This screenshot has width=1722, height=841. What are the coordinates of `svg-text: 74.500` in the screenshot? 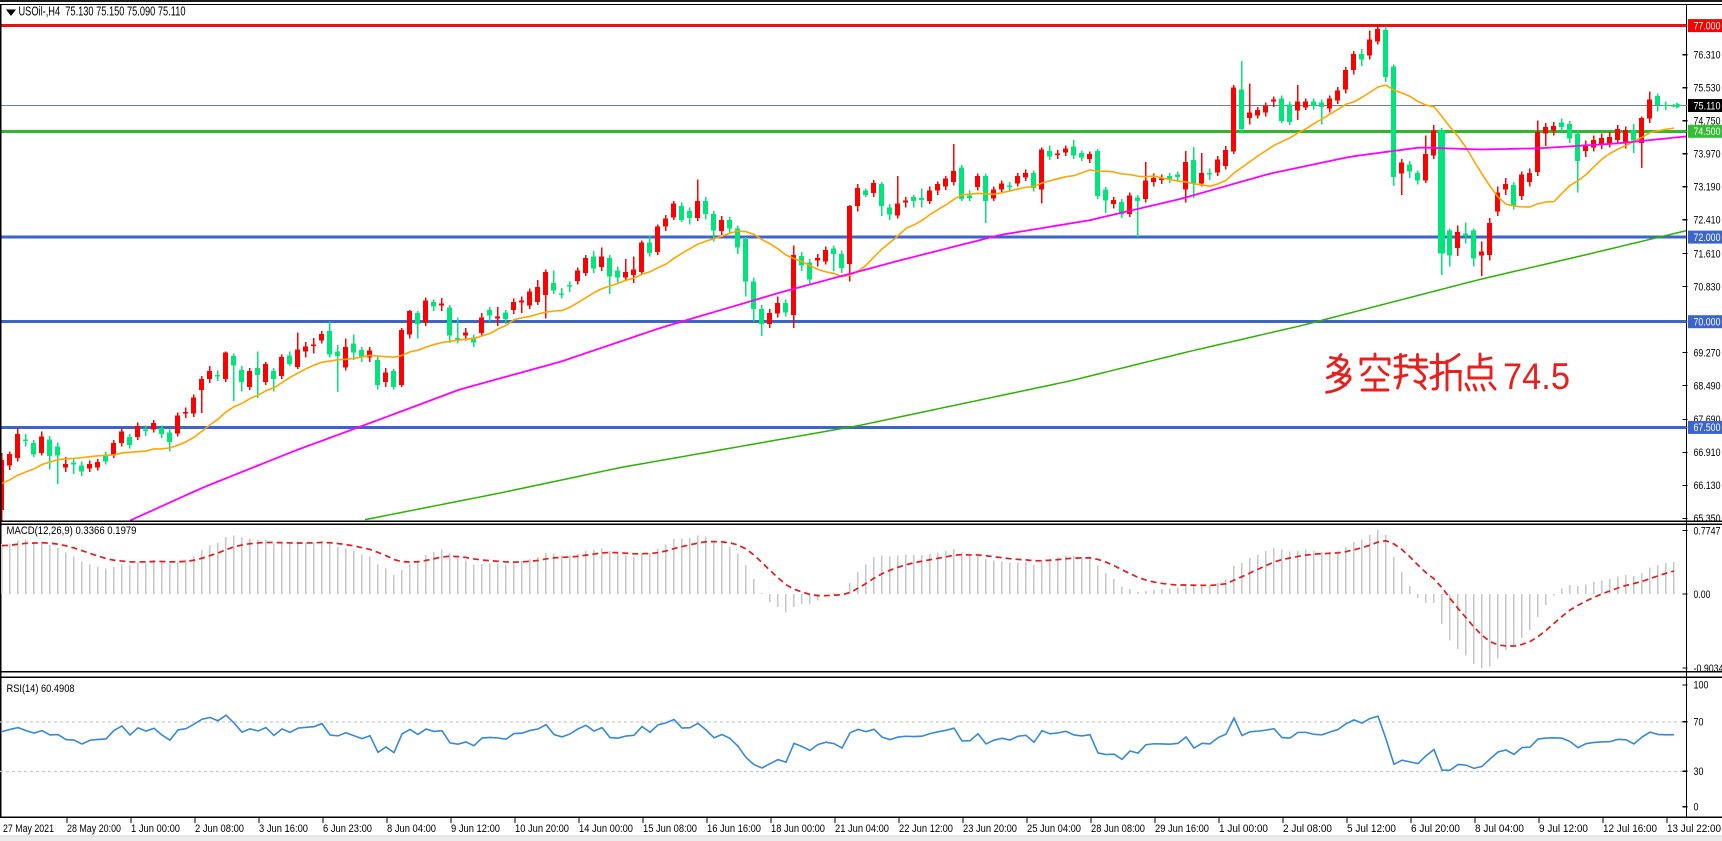 It's located at (1707, 132).